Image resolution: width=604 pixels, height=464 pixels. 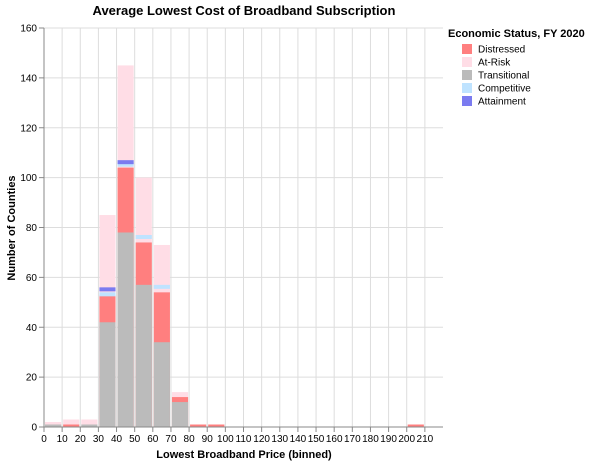 I want to click on x-tick-label: 110, so click(x=244, y=439).